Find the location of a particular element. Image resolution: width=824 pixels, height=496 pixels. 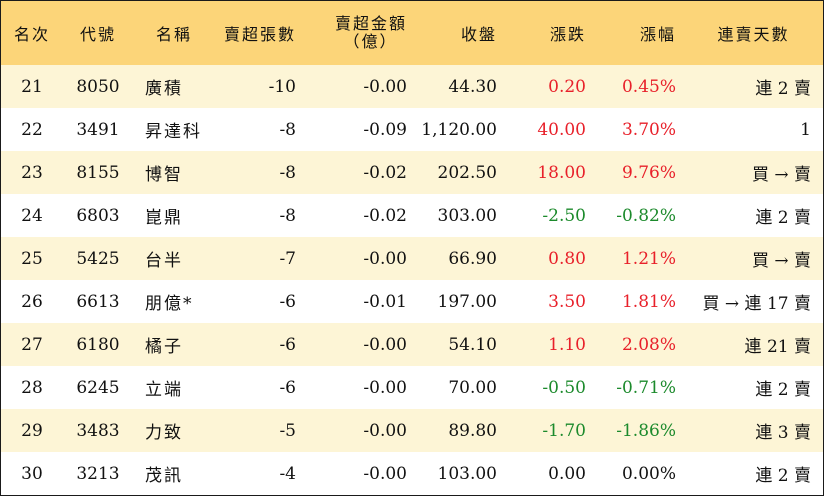

change-pct-cell: -1.86% is located at coordinates (646, 430).